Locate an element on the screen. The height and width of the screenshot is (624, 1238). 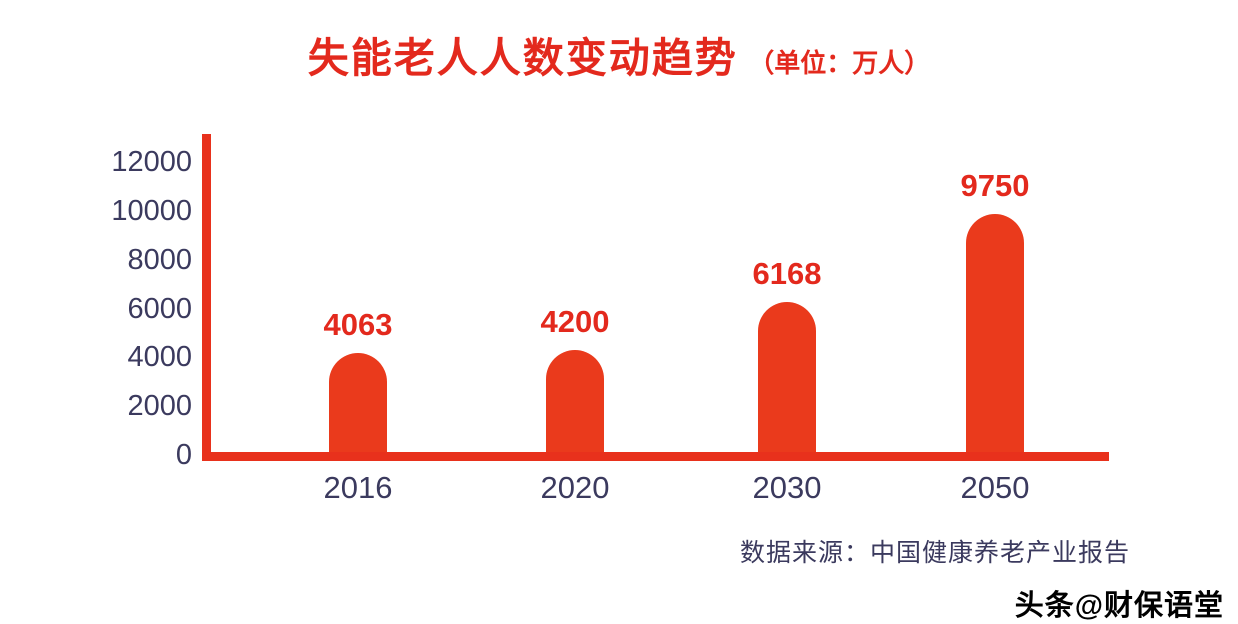
y-axis-tick-label: 8000 is located at coordinates (159, 259).